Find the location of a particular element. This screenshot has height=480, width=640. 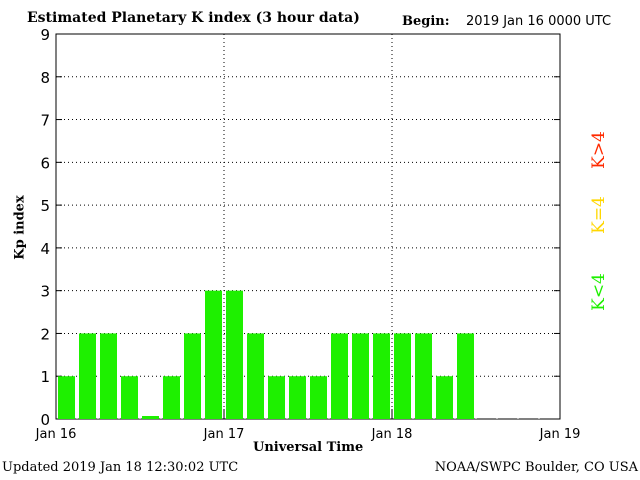

y-tick-label: 9 is located at coordinates (45, 35).